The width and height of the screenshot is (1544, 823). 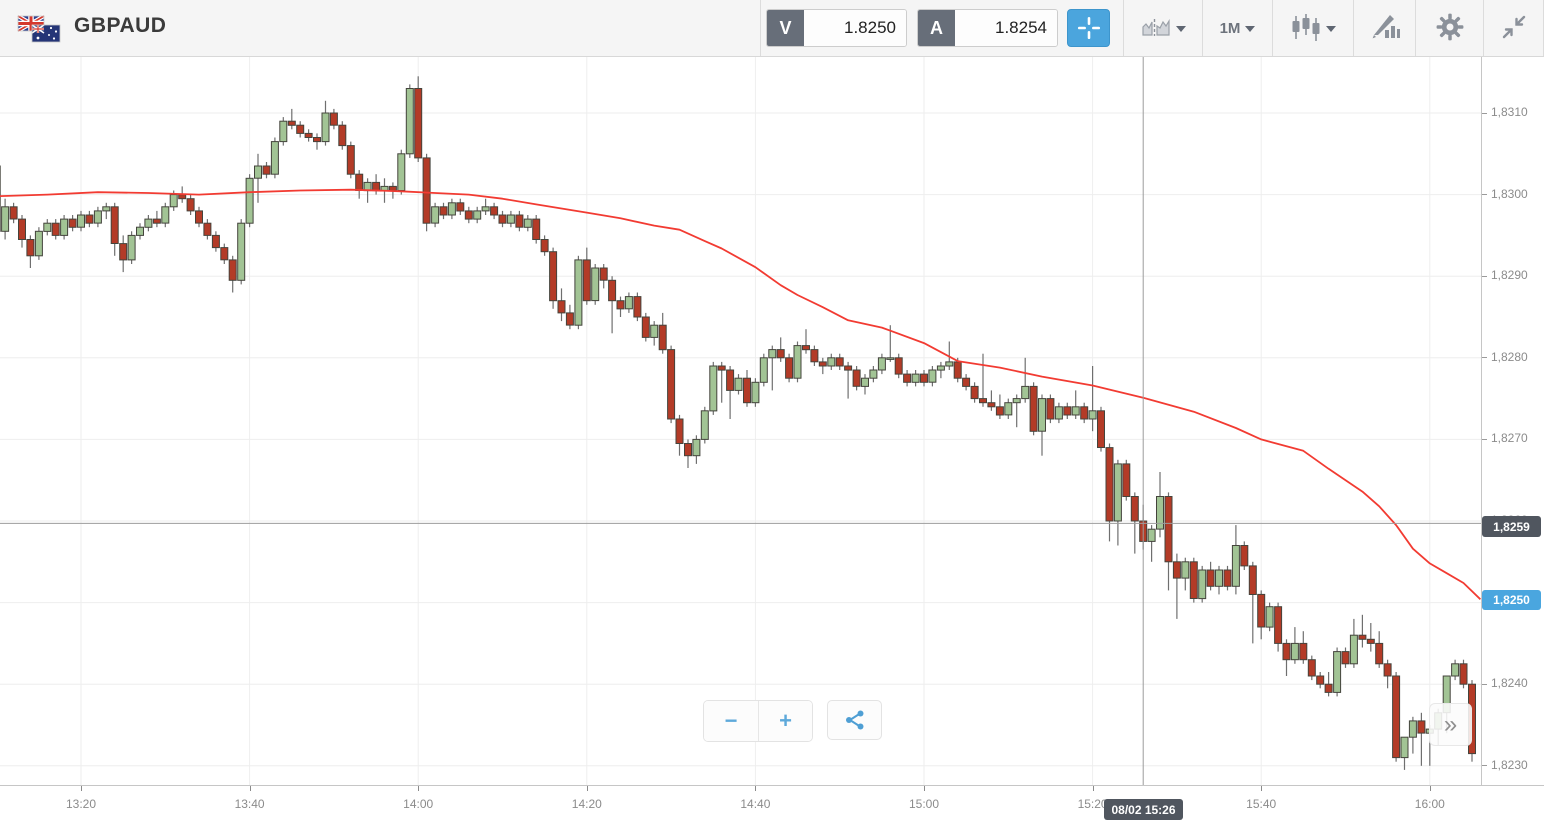 What do you see at coordinates (731, 721) in the screenshot?
I see `zoom-out-button: −` at bounding box center [731, 721].